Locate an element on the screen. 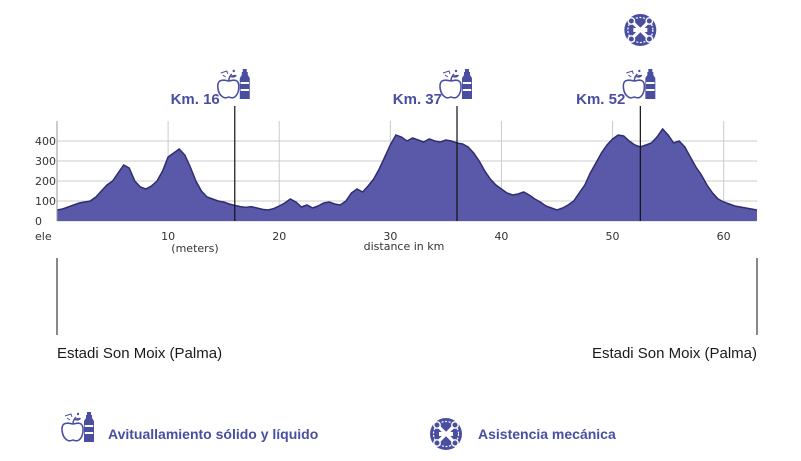 Image resolution: width=801 pixels, height=461 pixels. x-tick-label: 20 is located at coordinates (279, 236).